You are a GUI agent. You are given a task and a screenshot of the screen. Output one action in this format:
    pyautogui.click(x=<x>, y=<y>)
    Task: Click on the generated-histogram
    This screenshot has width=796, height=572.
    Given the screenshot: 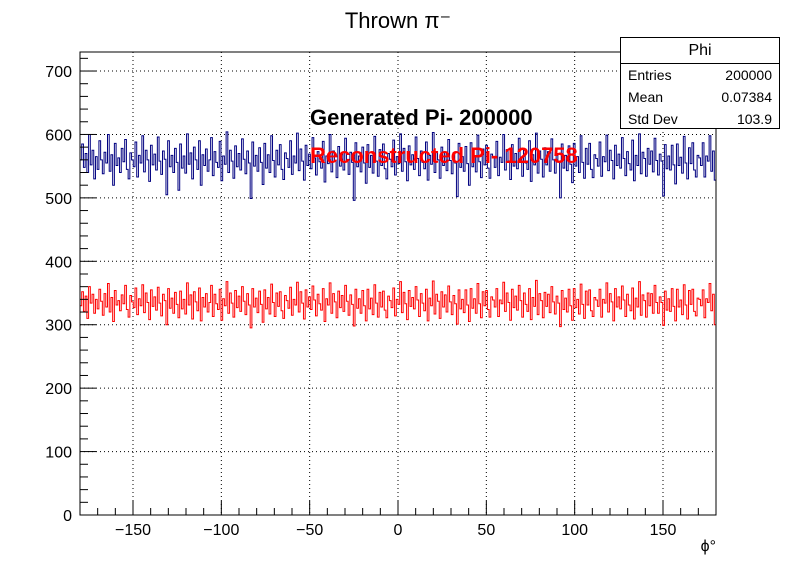 What is the action you would take?
    pyautogui.click(x=398, y=166)
    